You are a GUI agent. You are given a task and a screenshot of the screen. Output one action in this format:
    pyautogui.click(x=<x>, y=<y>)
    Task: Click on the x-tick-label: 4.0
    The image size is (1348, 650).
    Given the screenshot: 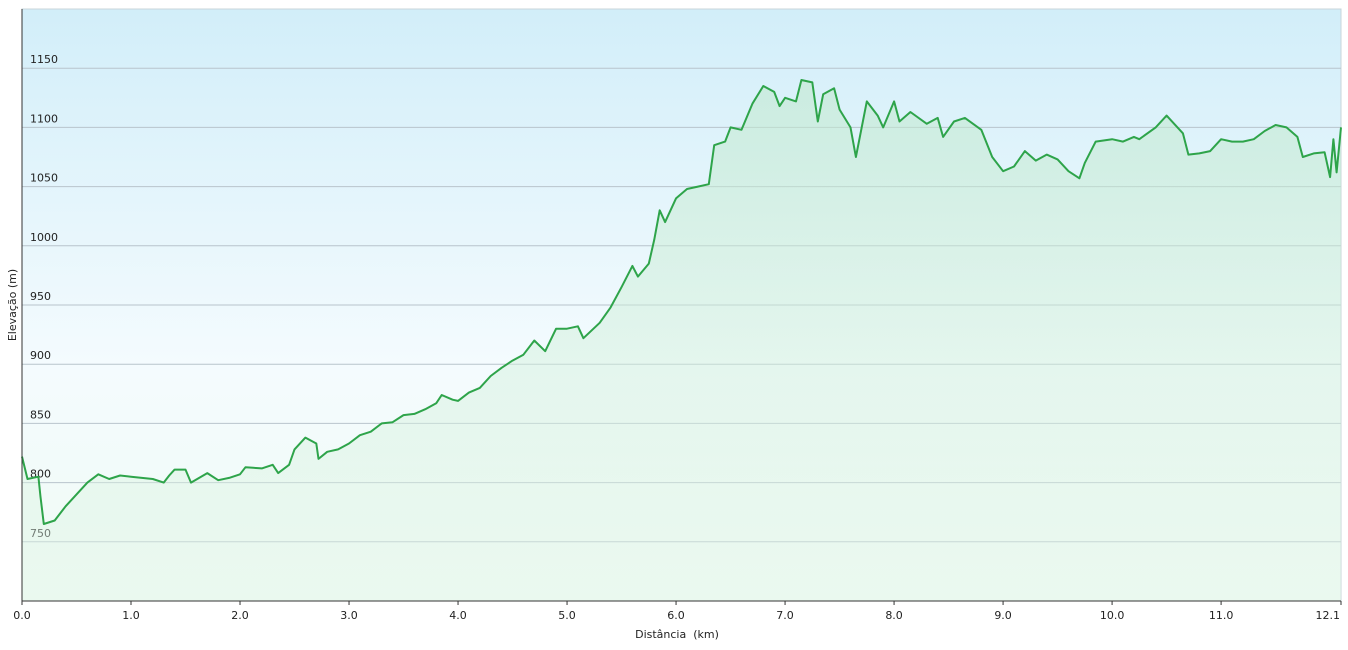 What is the action you would take?
    pyautogui.click(x=458, y=615)
    